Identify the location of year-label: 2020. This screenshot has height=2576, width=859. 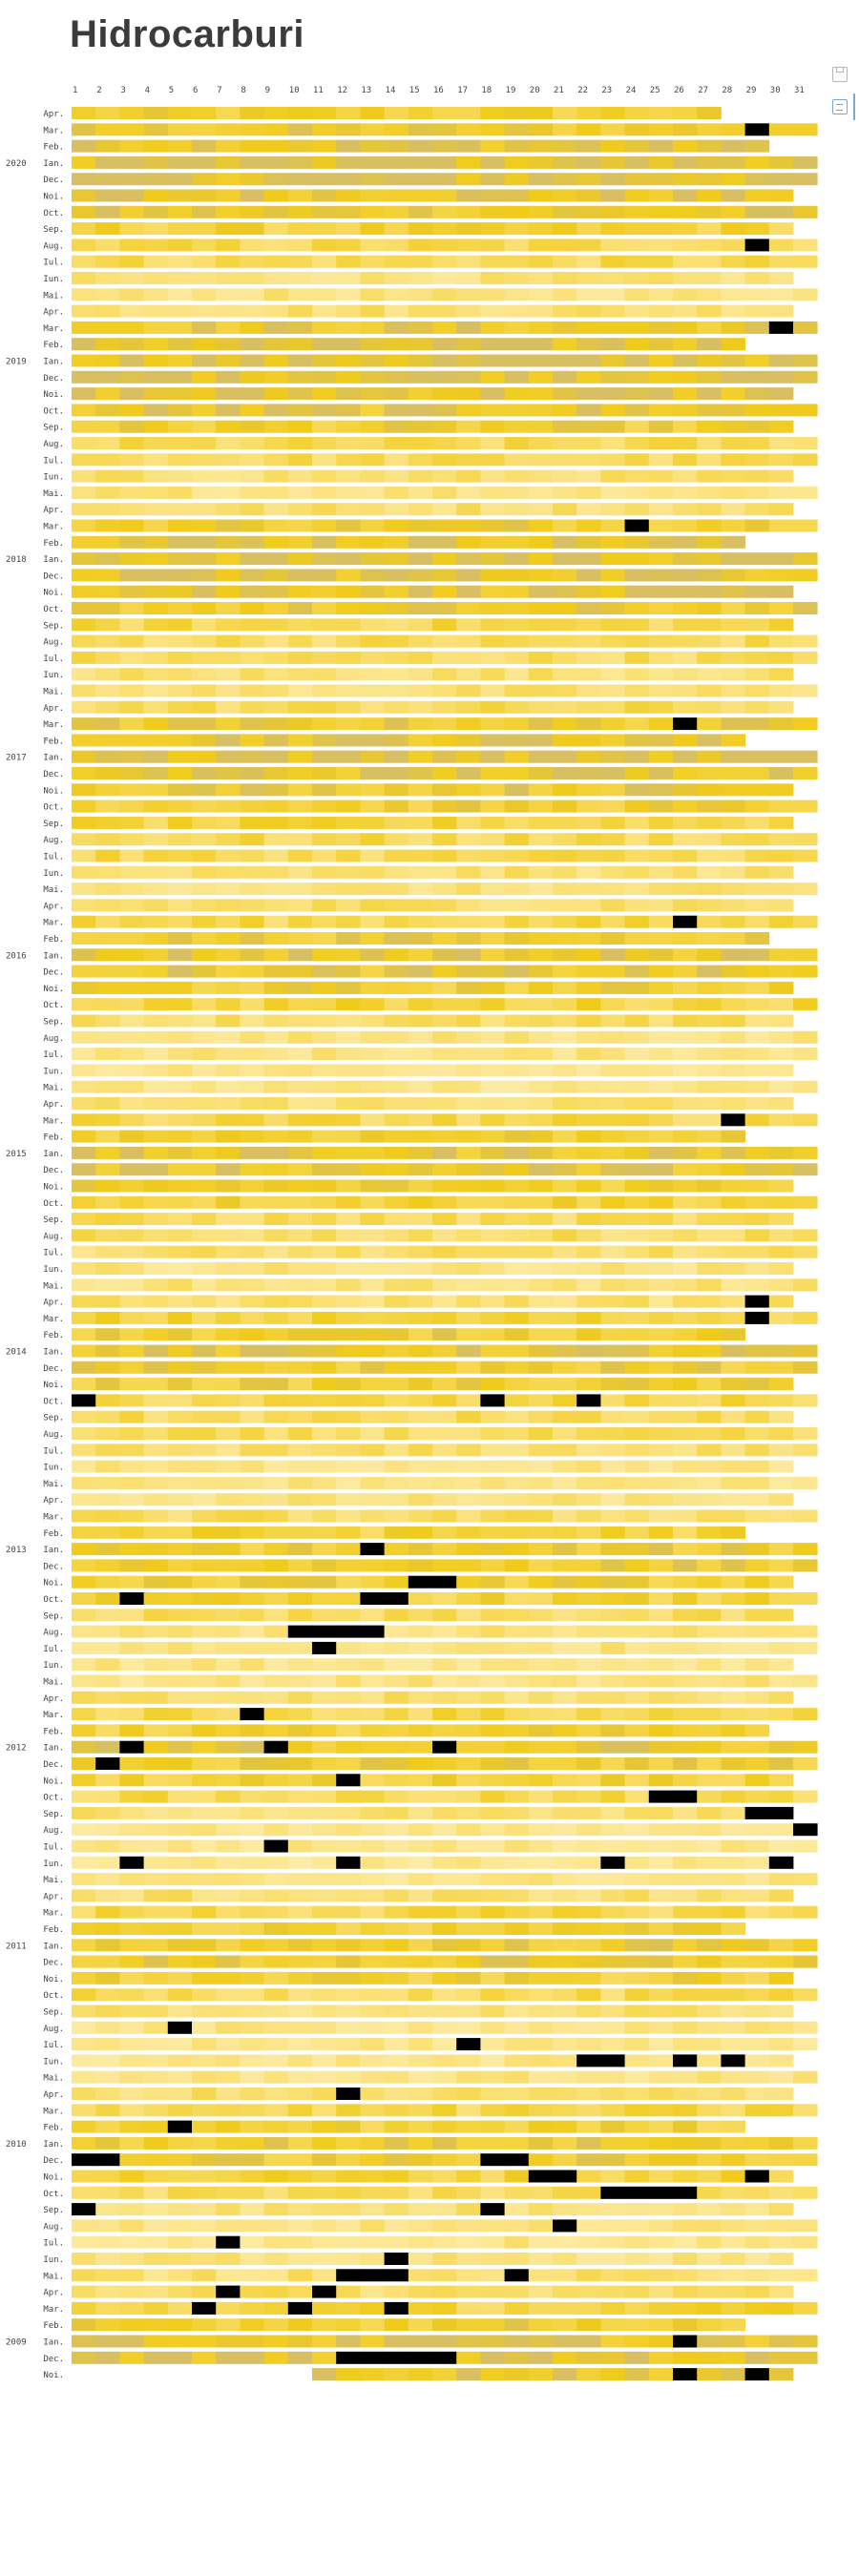
(16, 164).